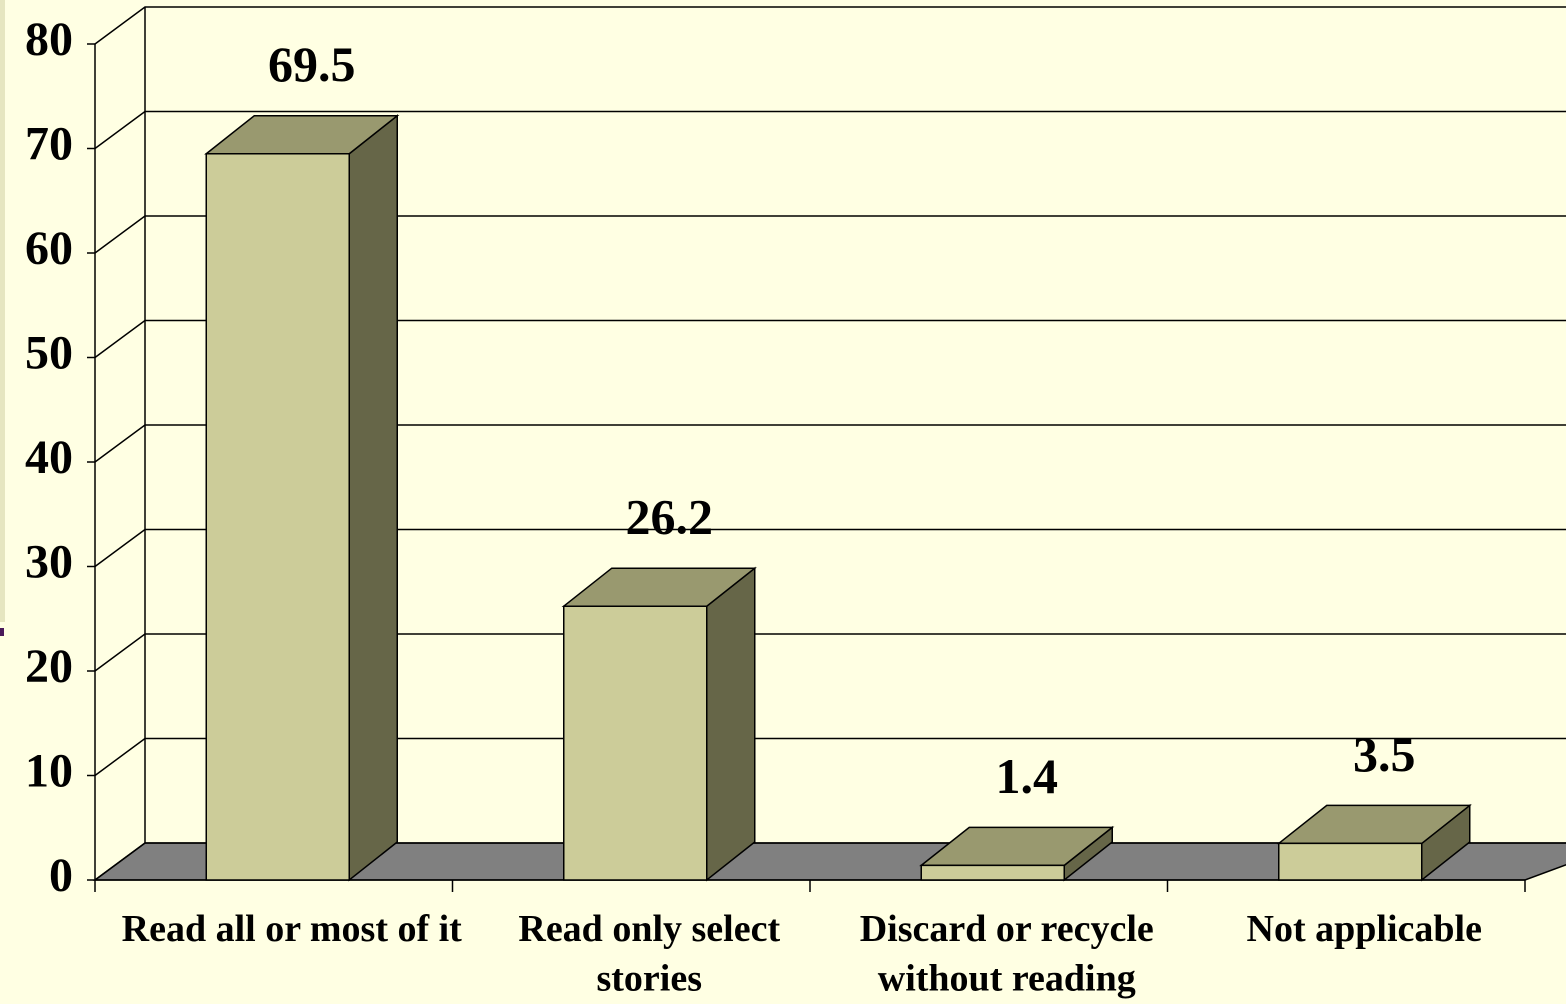  What do you see at coordinates (61, 875) in the screenshot?
I see `y-tick-label: 0` at bounding box center [61, 875].